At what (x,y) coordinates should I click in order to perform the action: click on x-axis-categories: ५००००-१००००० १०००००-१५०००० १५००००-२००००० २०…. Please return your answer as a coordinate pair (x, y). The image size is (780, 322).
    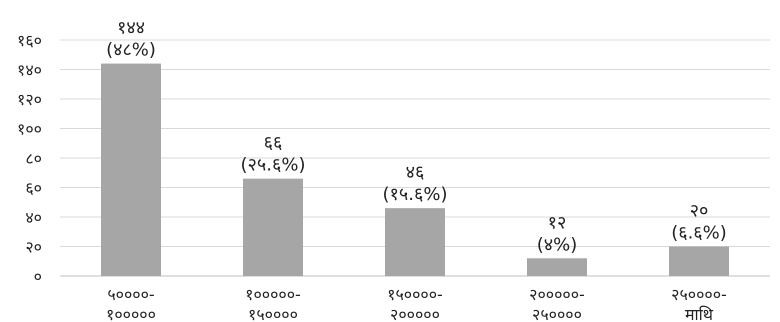
    Looking at the image, I should click on (416, 303).